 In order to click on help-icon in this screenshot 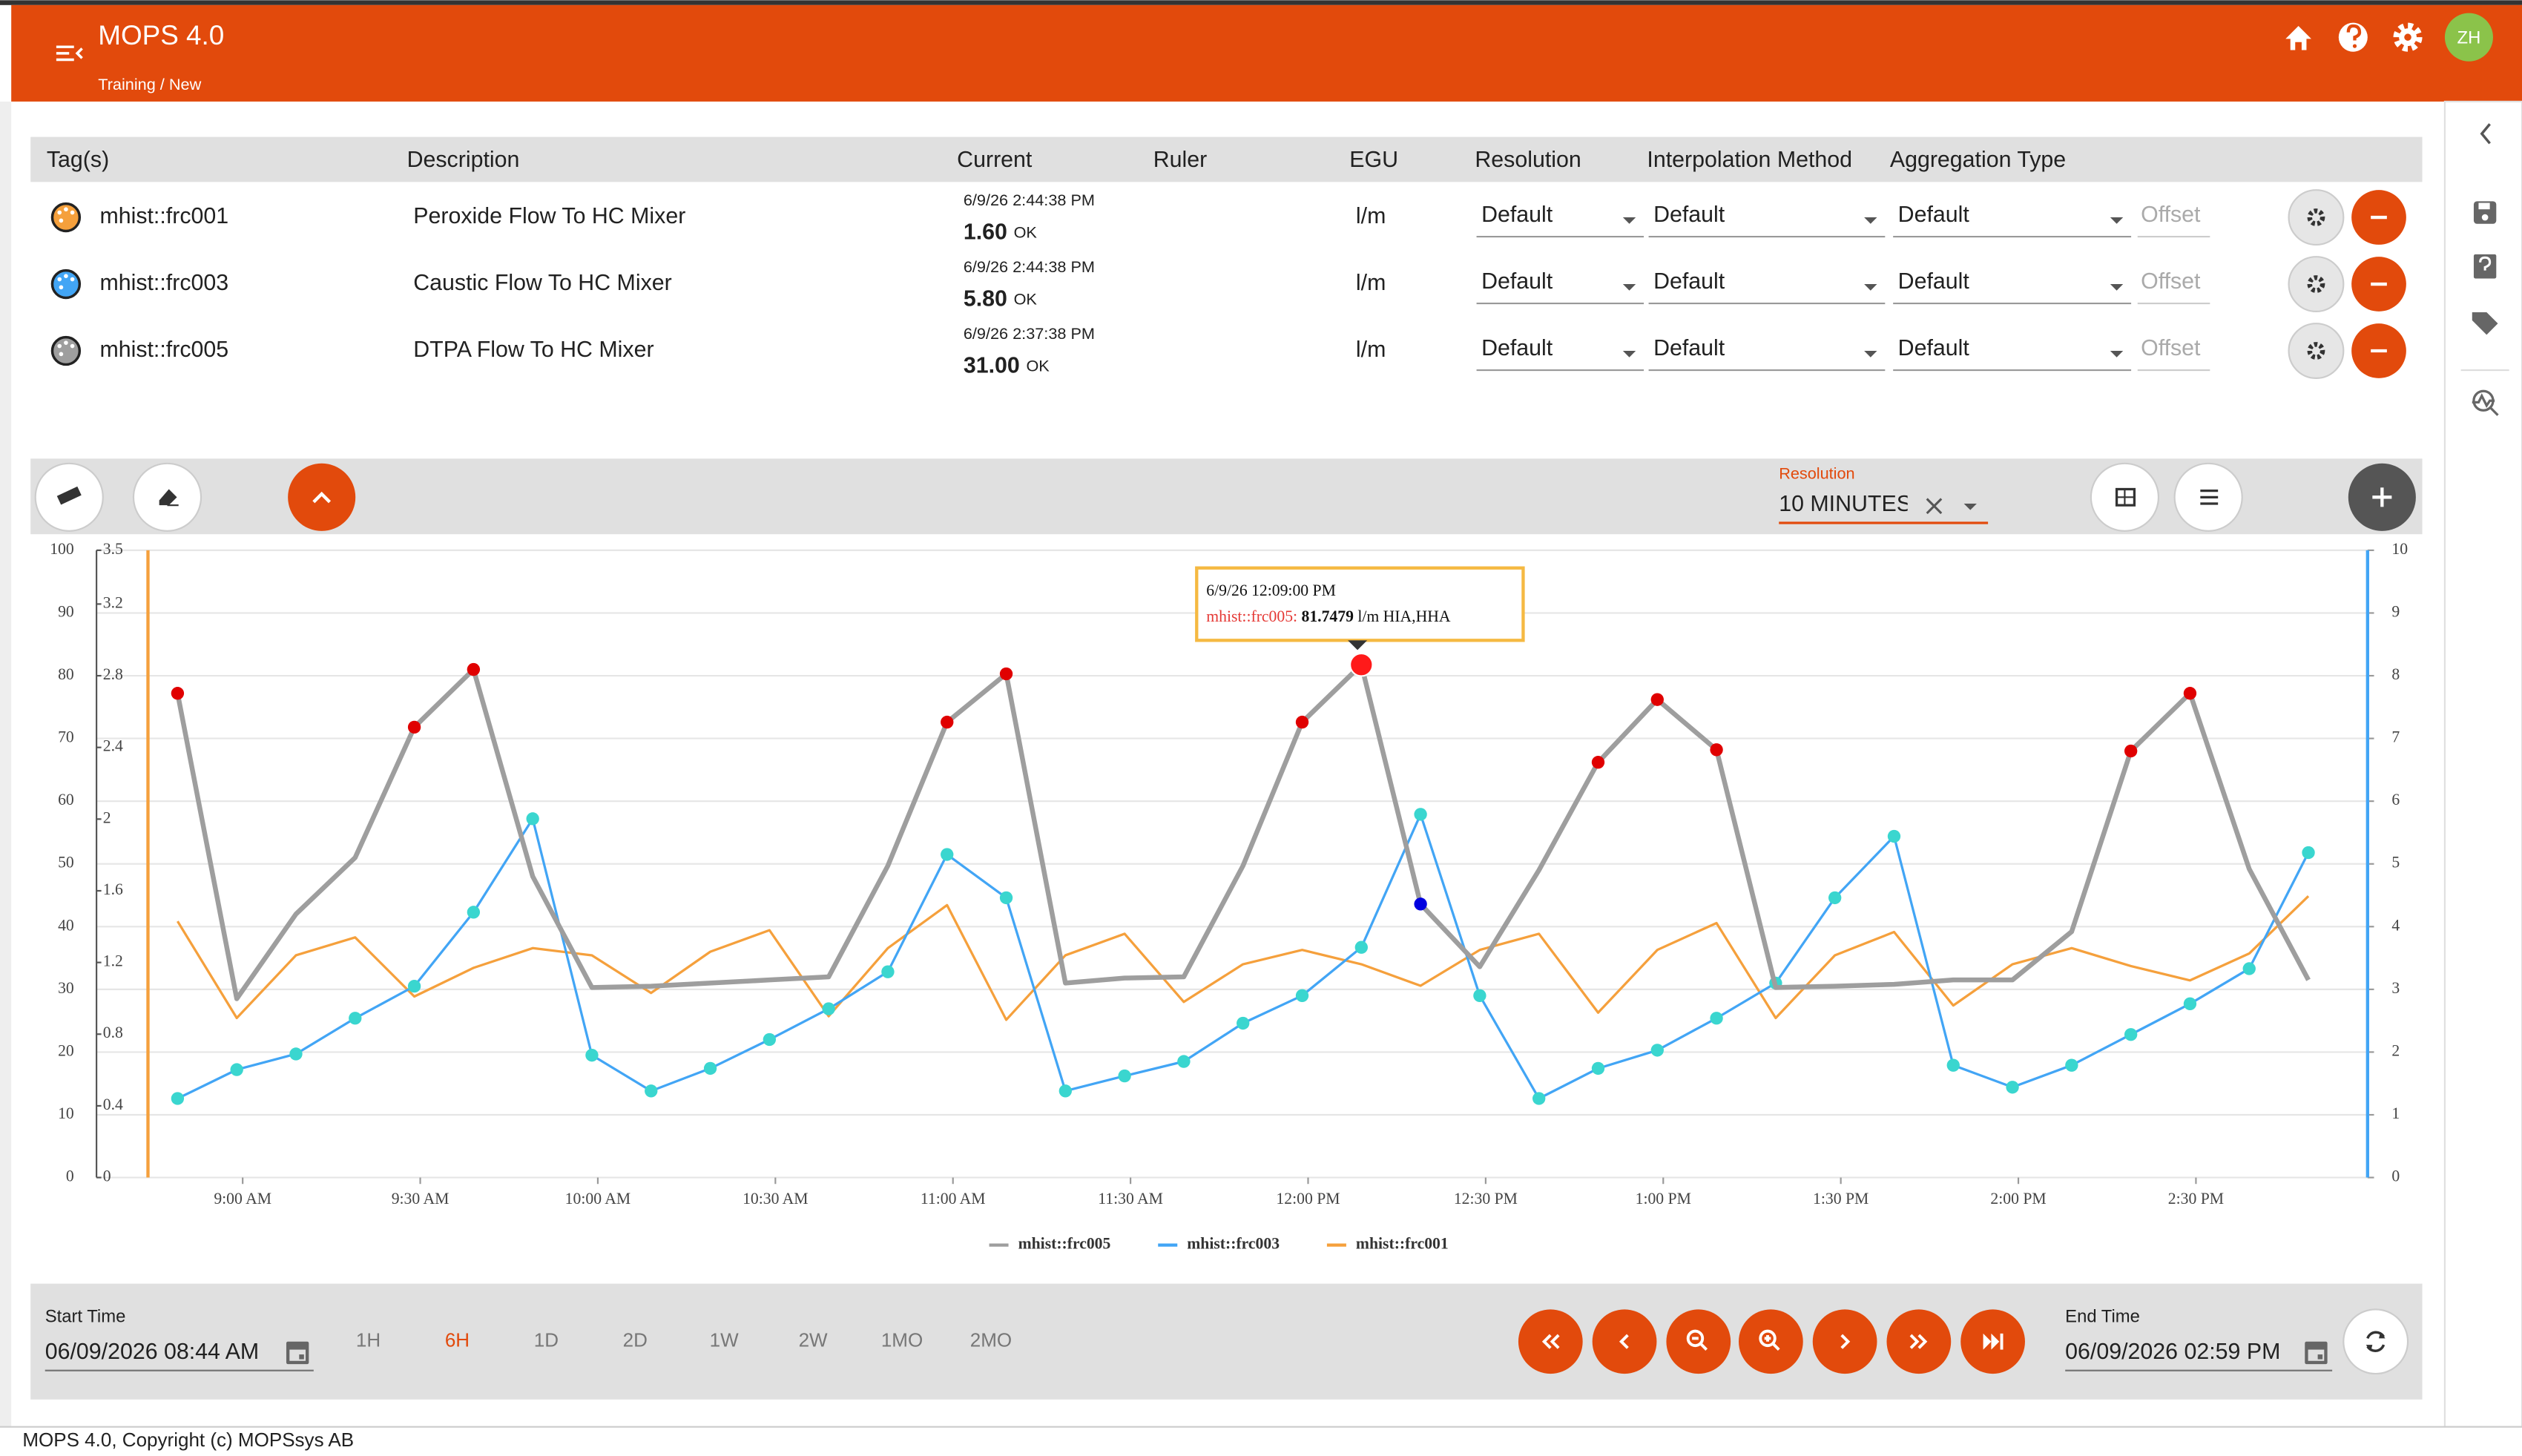, I will do `click(2353, 37)`.